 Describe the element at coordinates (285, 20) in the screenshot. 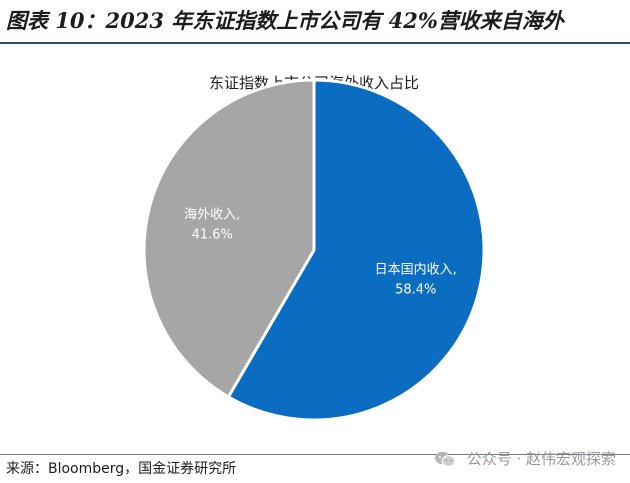

I see `figure-title: 图表 10：2023 年东证指数上市公司有 42%营收来自海外` at that location.